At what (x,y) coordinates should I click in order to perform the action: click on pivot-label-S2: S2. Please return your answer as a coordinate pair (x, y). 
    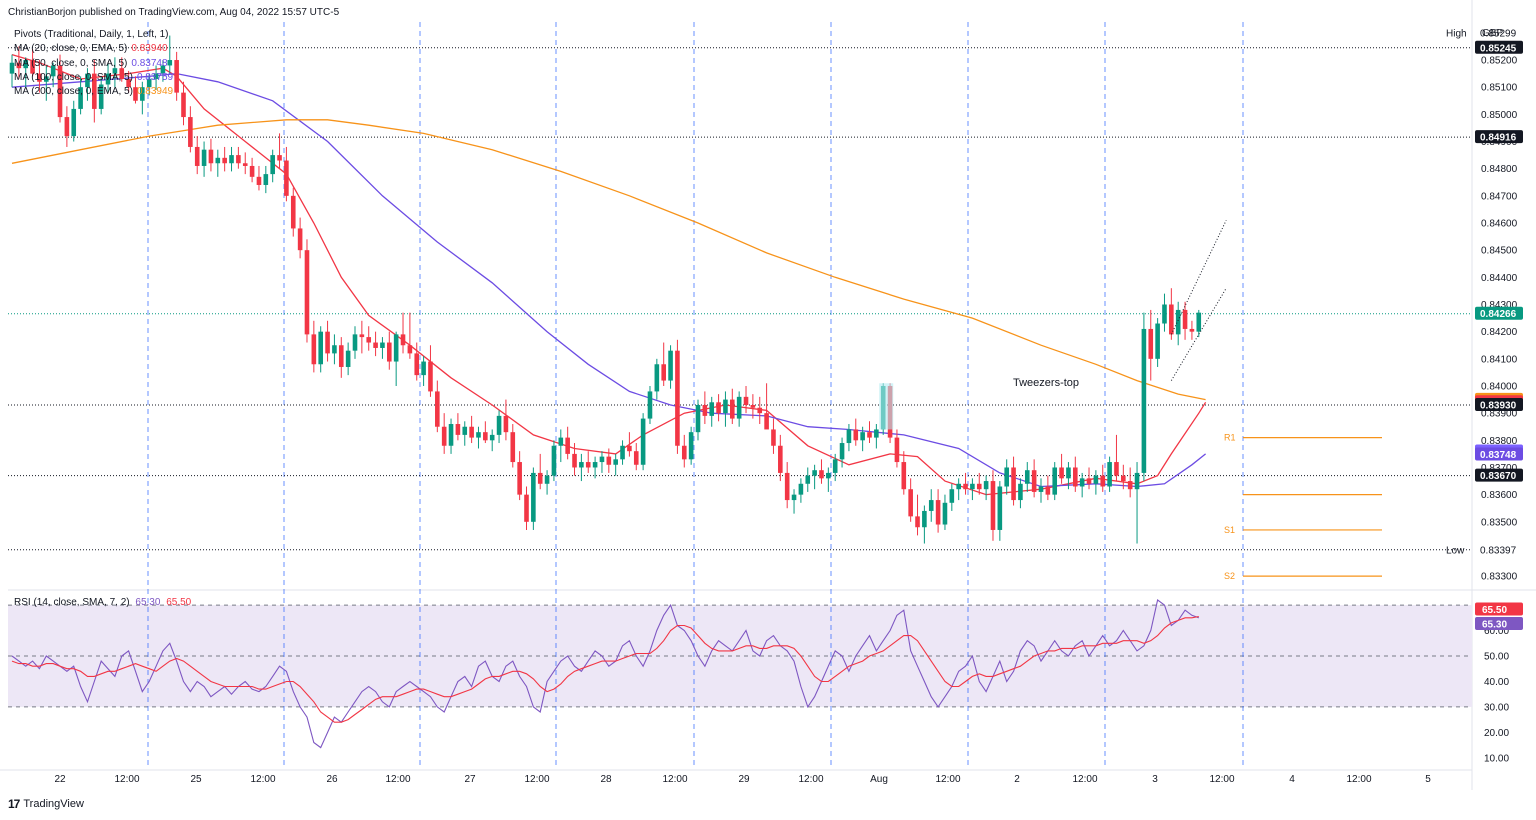
    Looking at the image, I should click on (1229, 576).